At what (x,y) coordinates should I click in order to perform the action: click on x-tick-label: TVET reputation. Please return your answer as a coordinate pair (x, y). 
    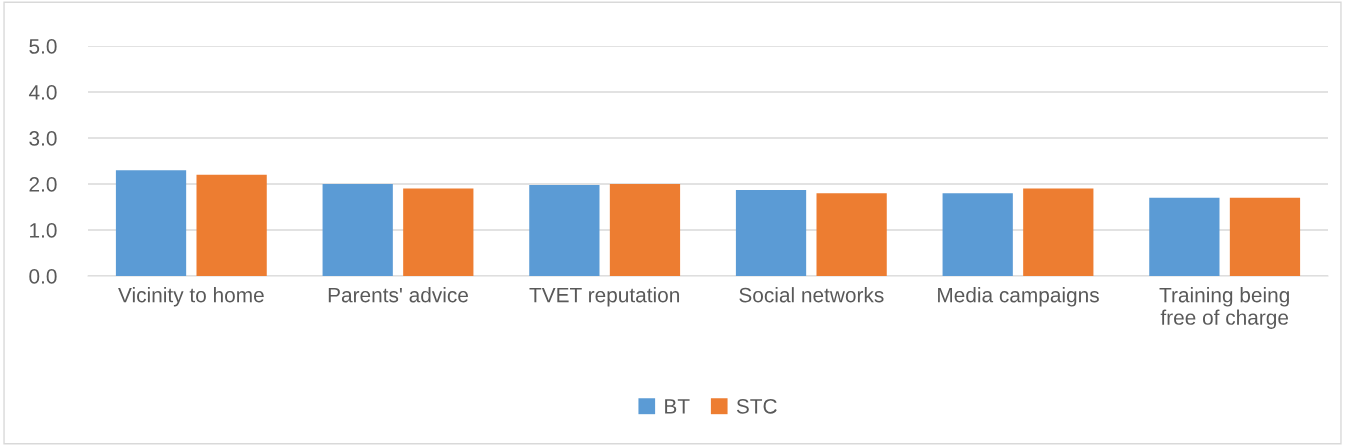
    Looking at the image, I should click on (604, 297).